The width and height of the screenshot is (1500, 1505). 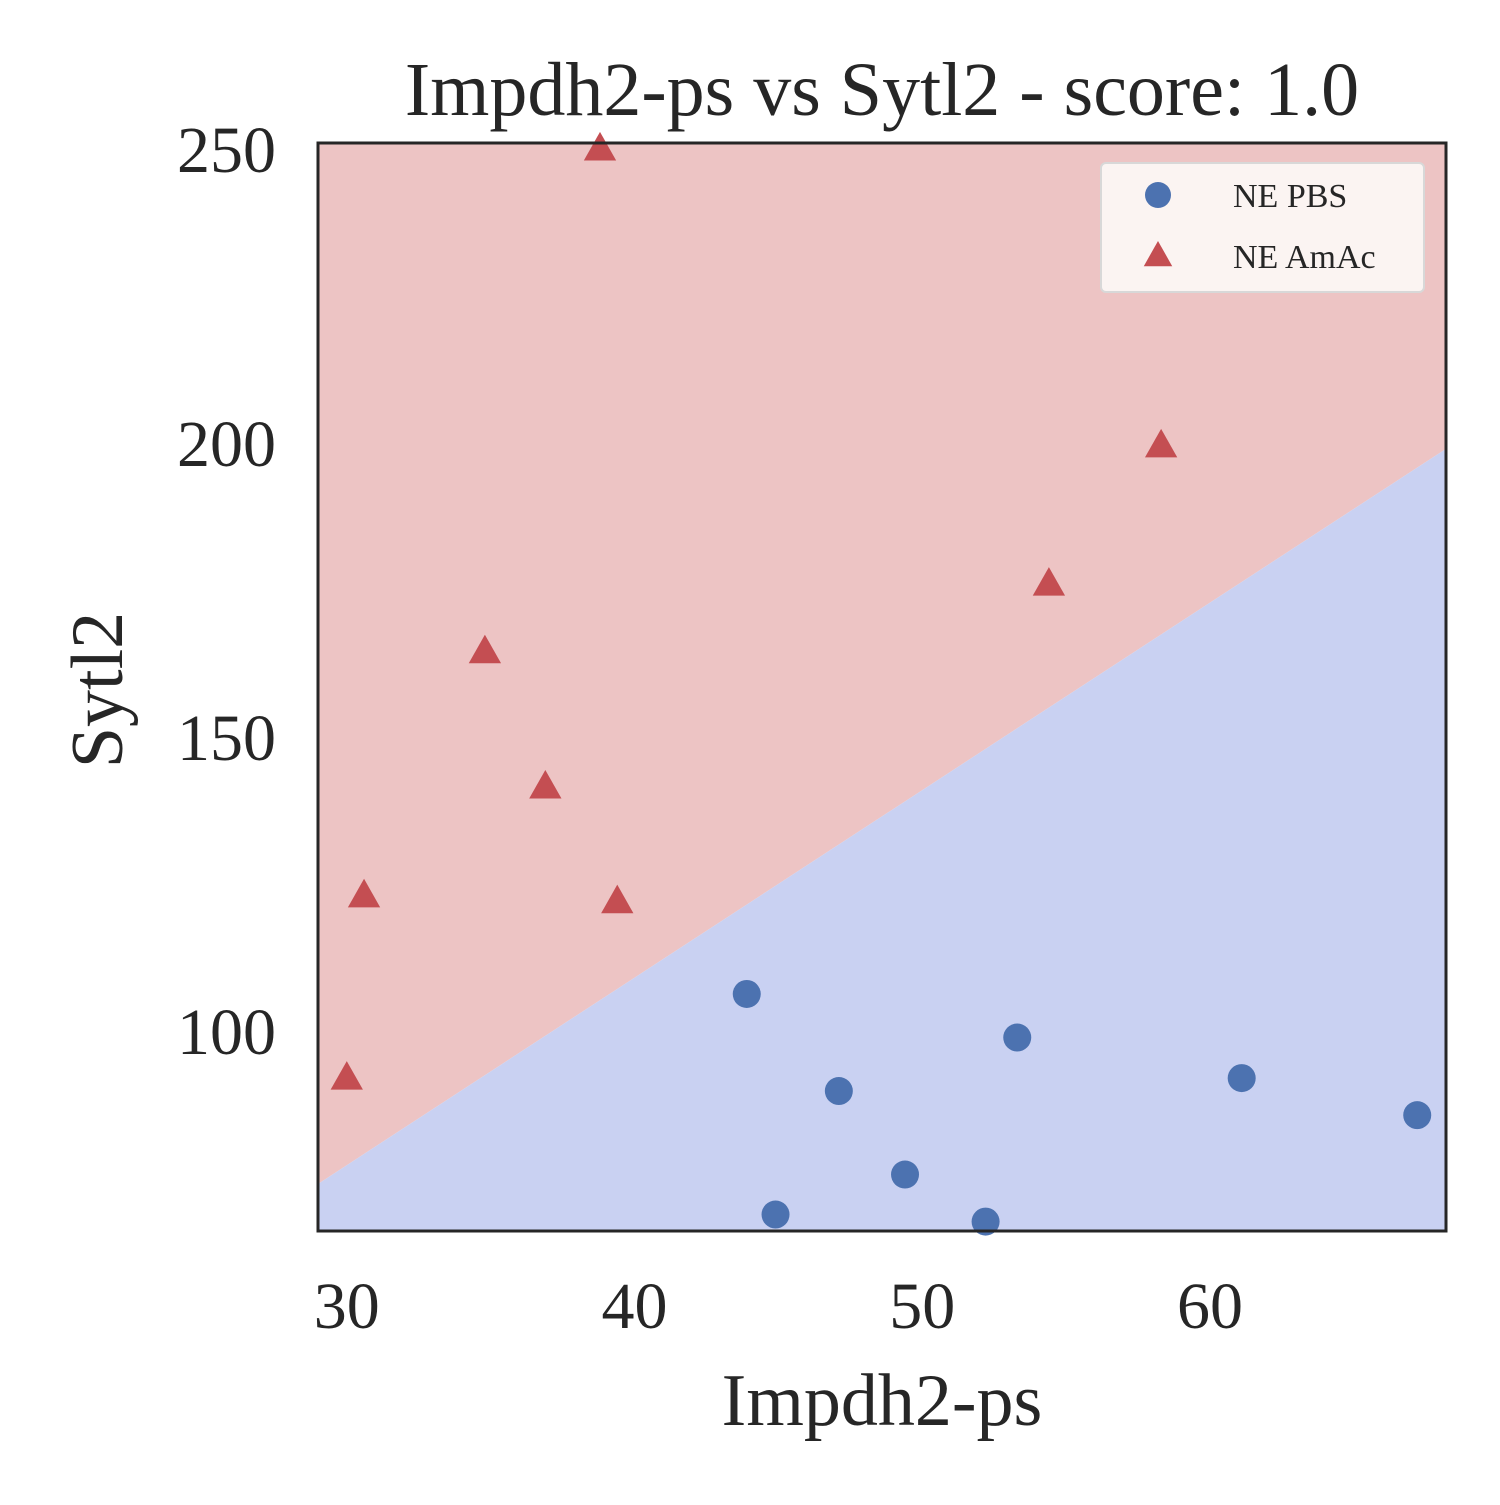 I want to click on x-tick-label: 30, so click(x=347, y=1306).